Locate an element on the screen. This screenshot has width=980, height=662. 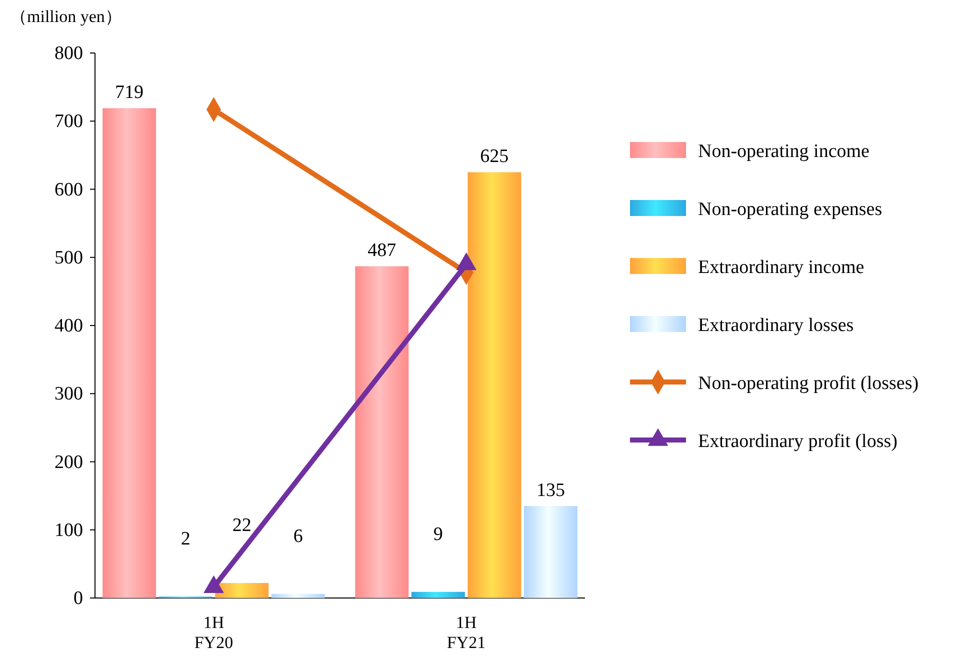
data-label: 625 is located at coordinates (494, 157).